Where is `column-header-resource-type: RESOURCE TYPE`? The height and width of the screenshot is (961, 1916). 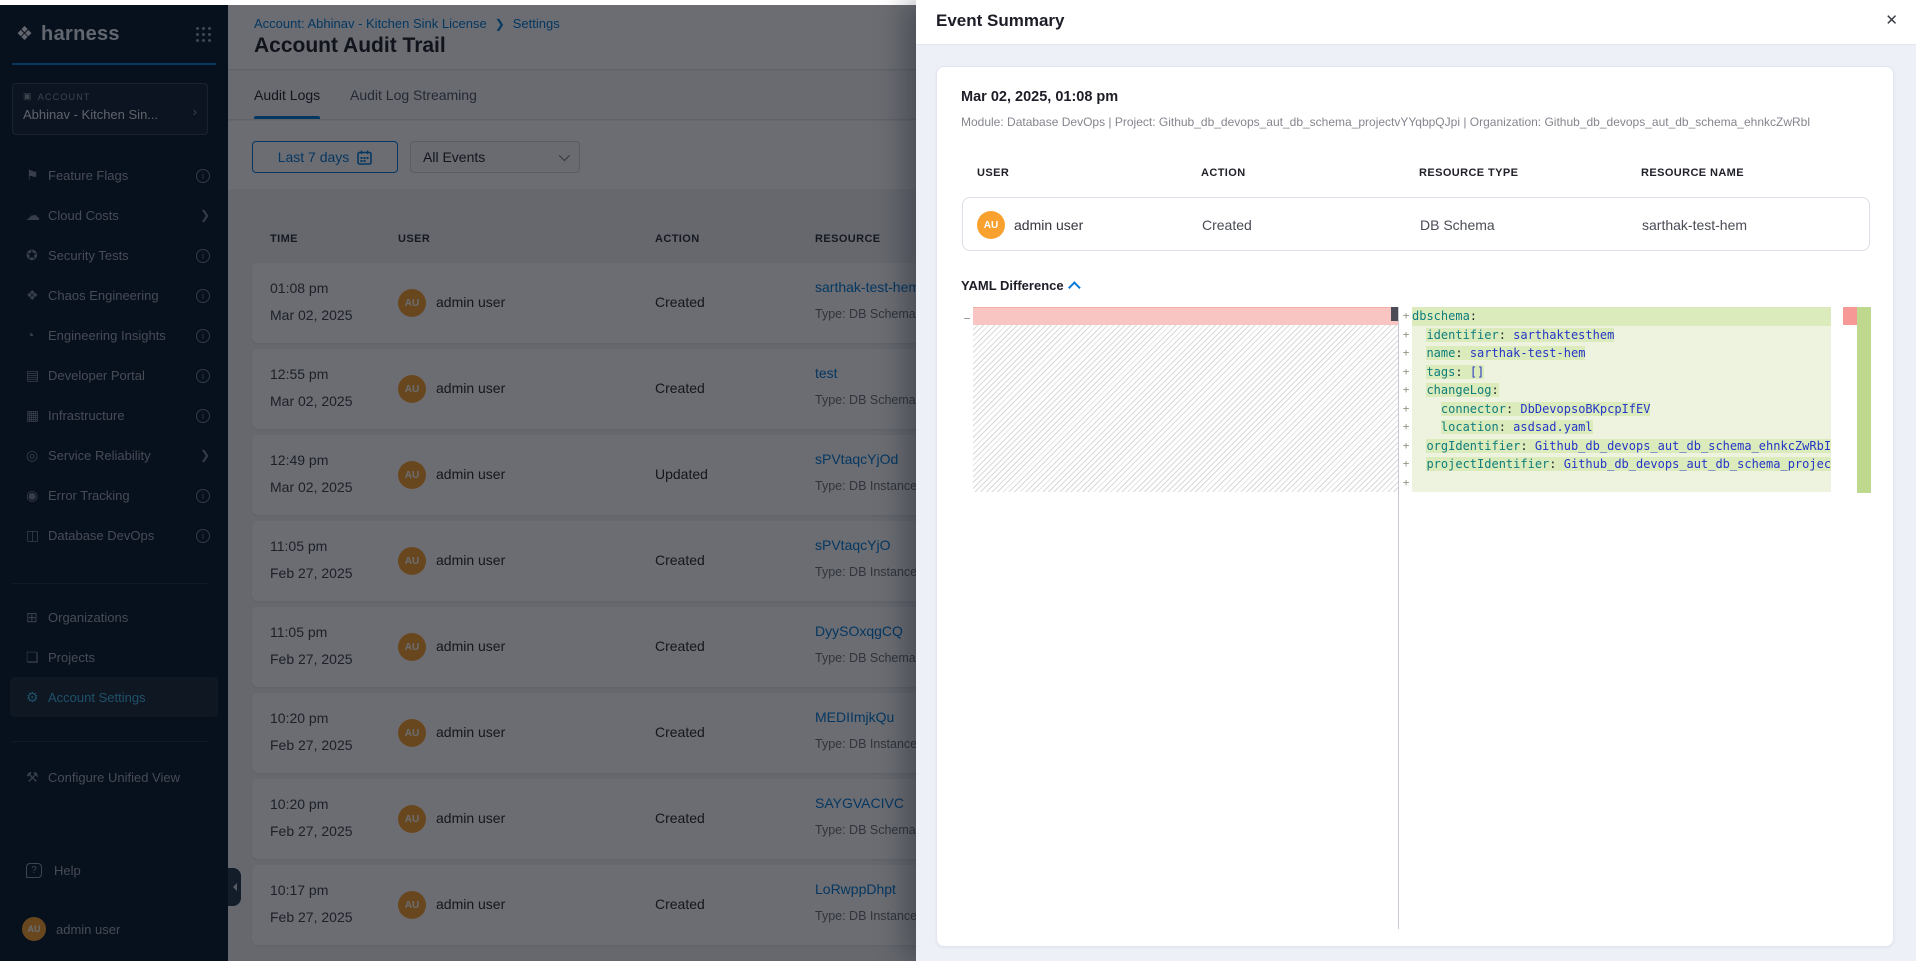
column-header-resource-type: RESOURCE TYPE is located at coordinates (1469, 173).